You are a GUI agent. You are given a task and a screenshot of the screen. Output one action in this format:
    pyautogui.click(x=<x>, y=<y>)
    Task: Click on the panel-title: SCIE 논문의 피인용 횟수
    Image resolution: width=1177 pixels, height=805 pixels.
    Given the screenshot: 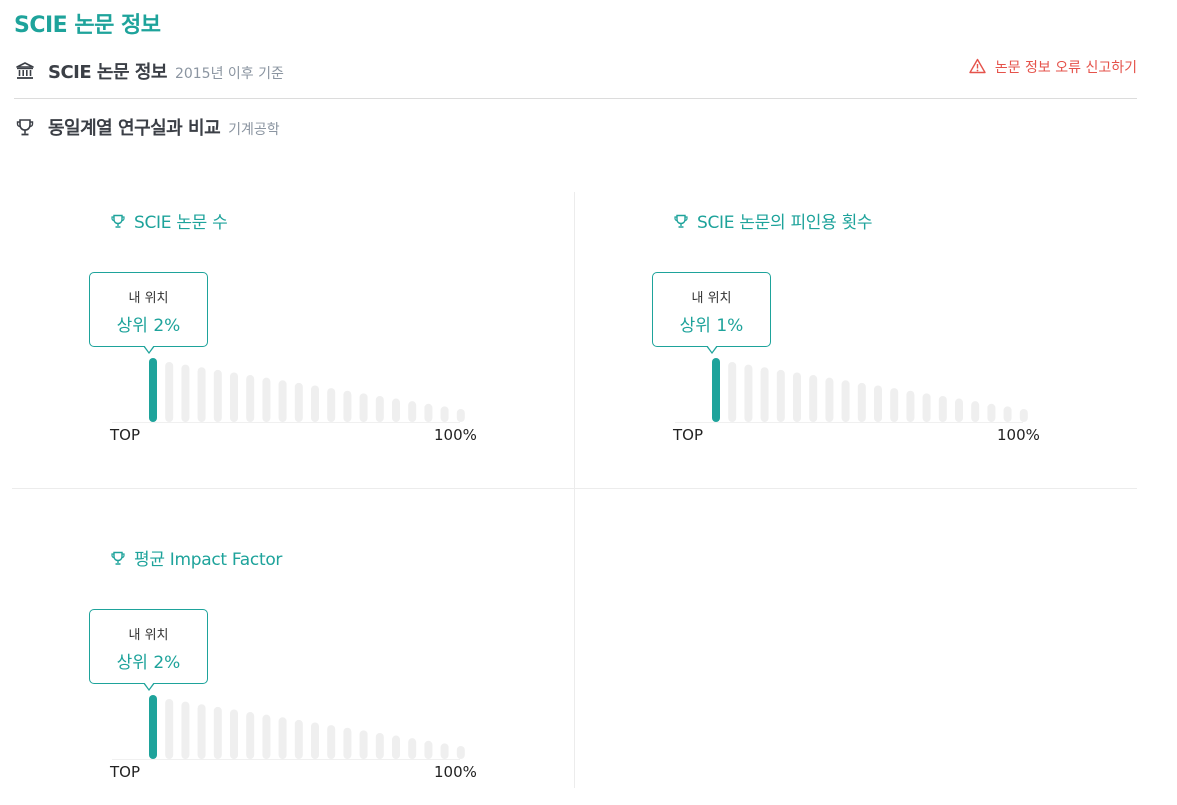 What is the action you would take?
    pyautogui.click(x=773, y=220)
    